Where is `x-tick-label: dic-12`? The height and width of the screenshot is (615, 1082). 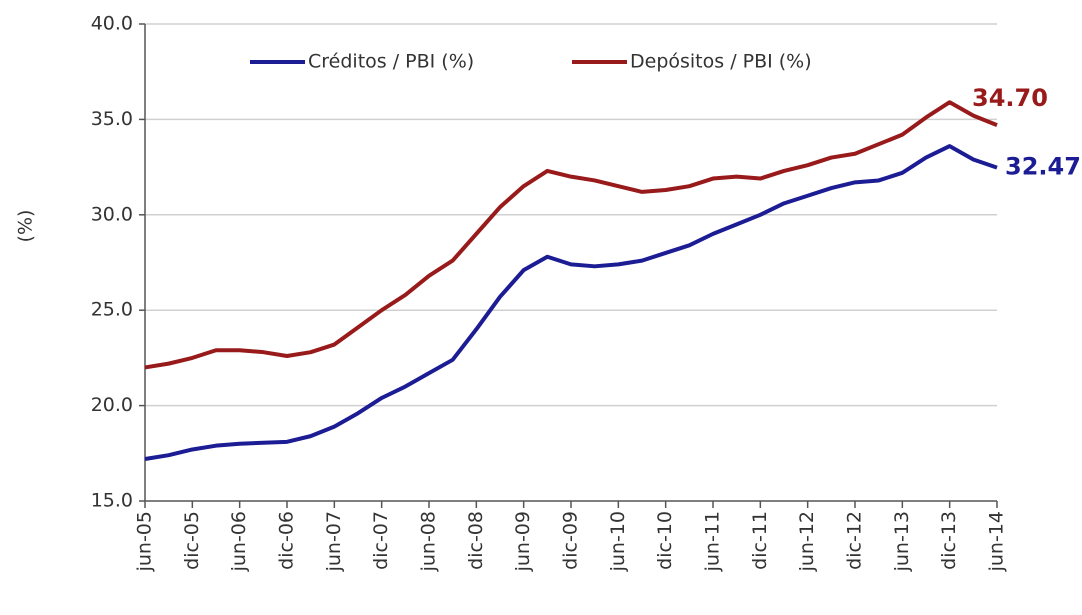
x-tick-label: dic-12 is located at coordinates (855, 540).